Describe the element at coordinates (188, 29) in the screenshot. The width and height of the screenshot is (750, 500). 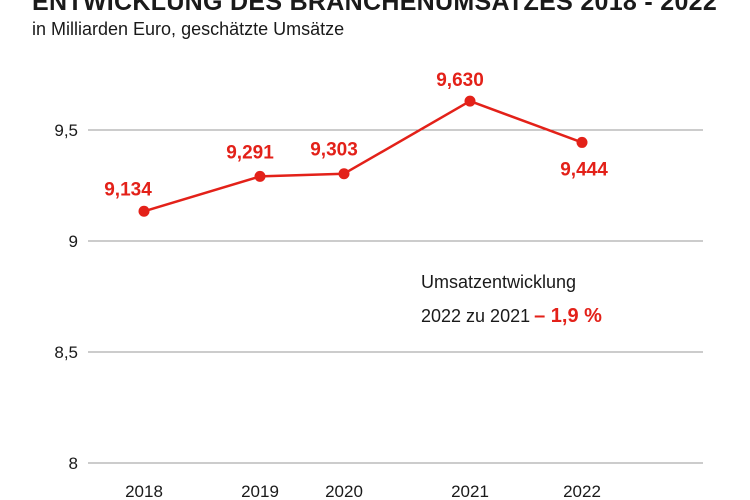
I see `chart-subtitle: in Milliarden Euro, geschätzte Umsätze` at that location.